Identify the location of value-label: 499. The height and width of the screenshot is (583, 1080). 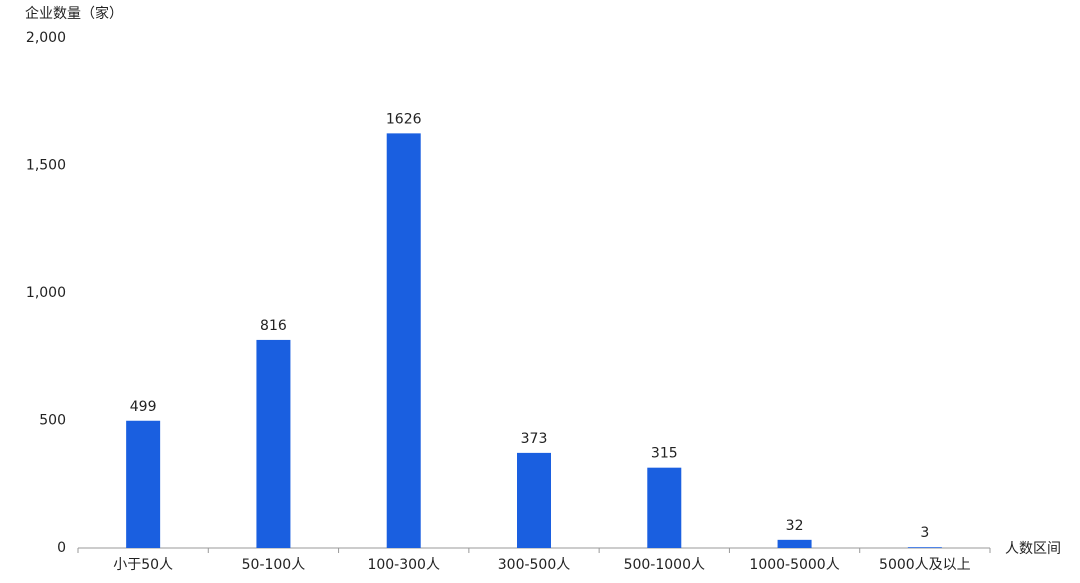
(143, 407).